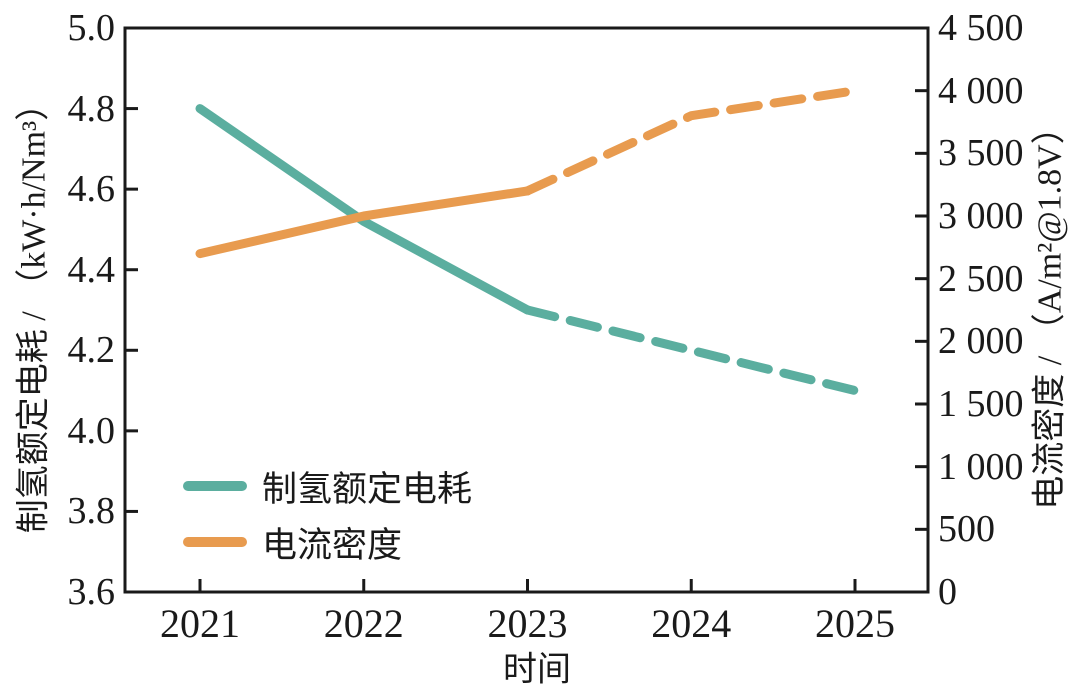  What do you see at coordinates (981, 278) in the screenshot?
I see `y-axis-right-tick-label: 2 500` at bounding box center [981, 278].